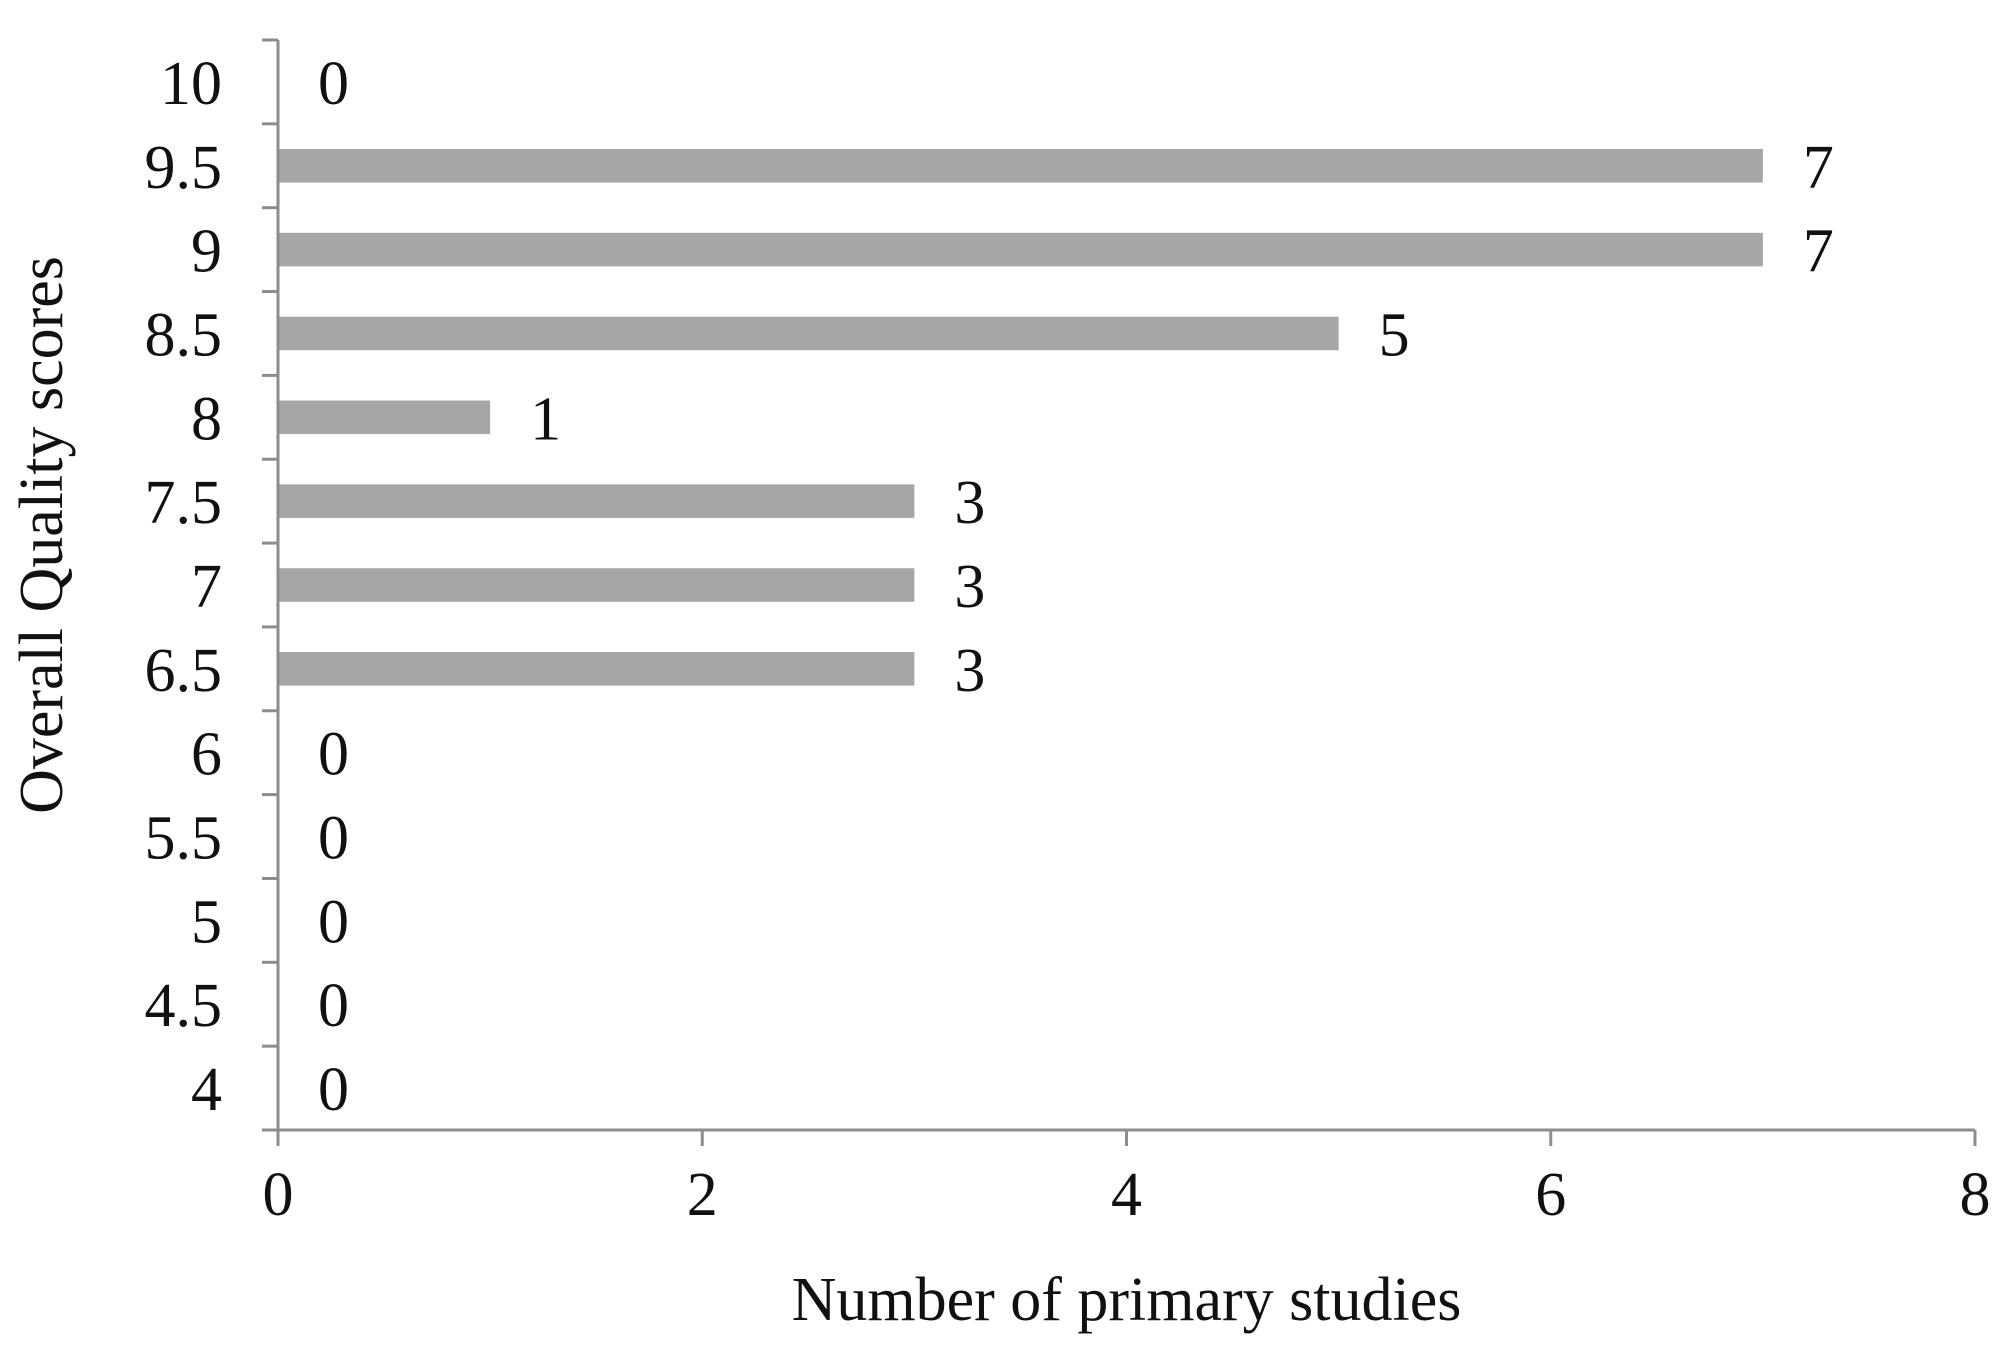 This screenshot has width=2008, height=1350. I want to click on y-tick-label-6.5: 6.5, so click(184, 671).